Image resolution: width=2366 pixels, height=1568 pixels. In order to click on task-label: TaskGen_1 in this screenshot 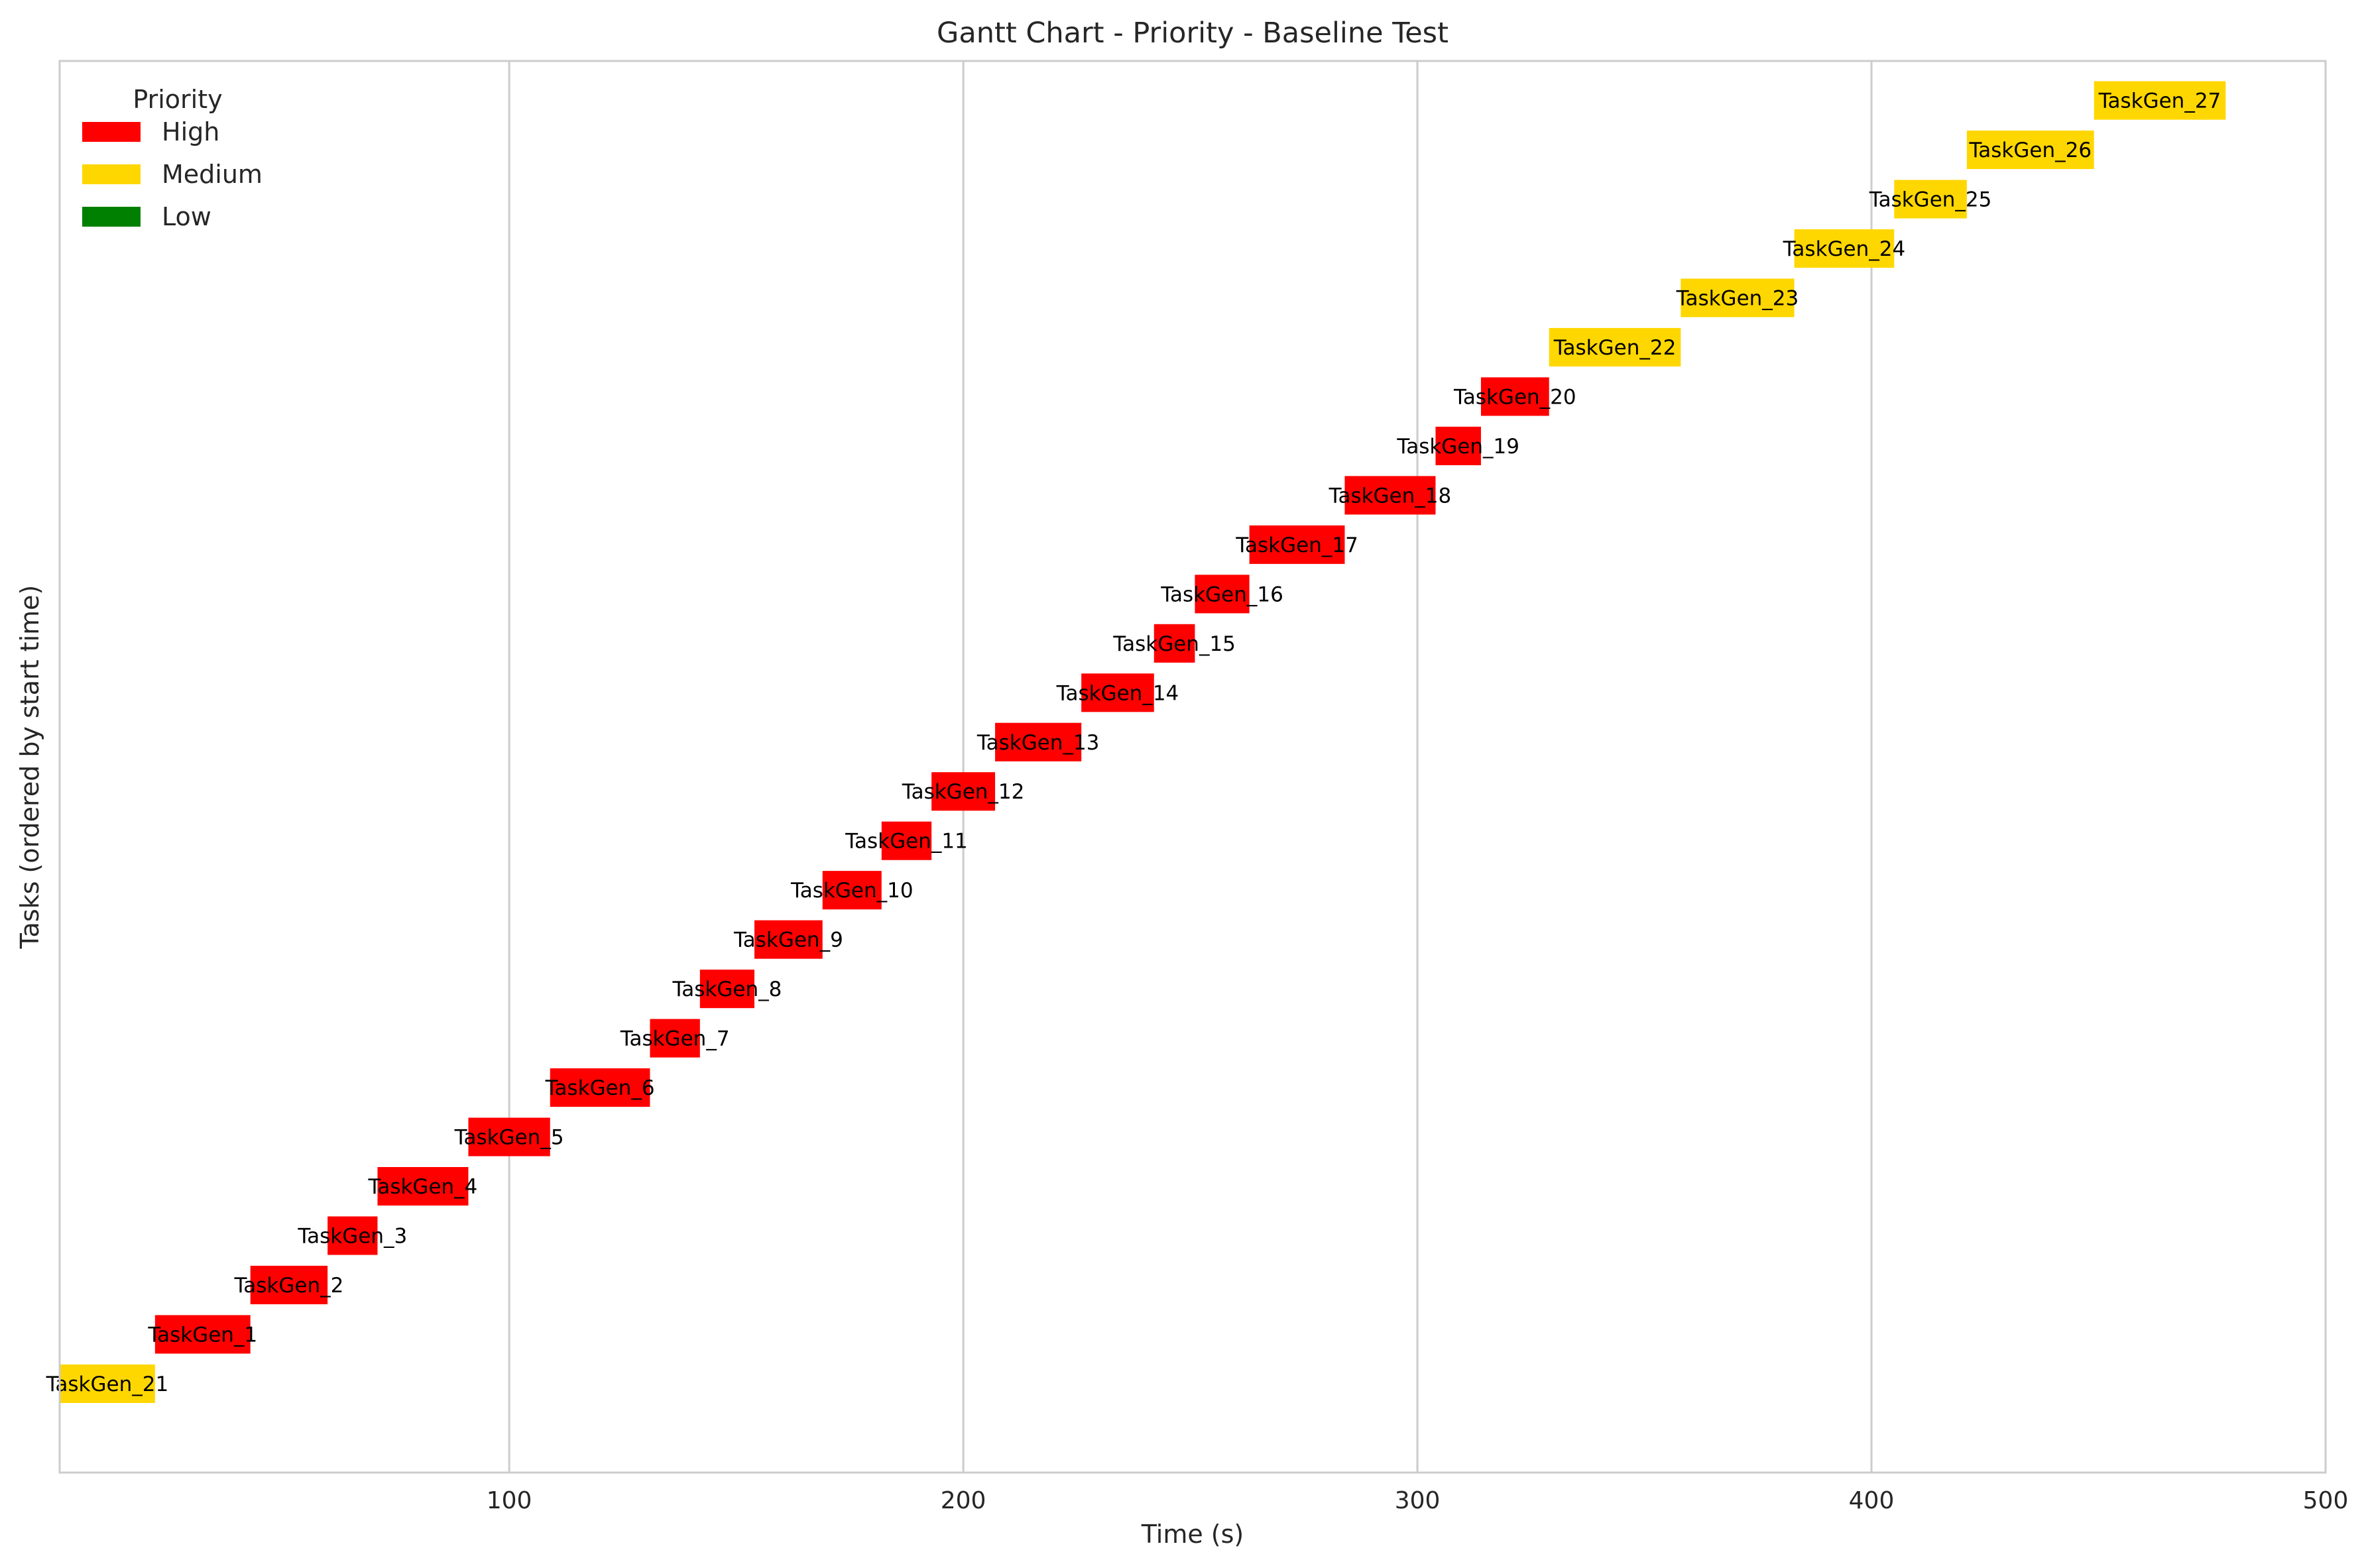, I will do `click(202, 1335)`.